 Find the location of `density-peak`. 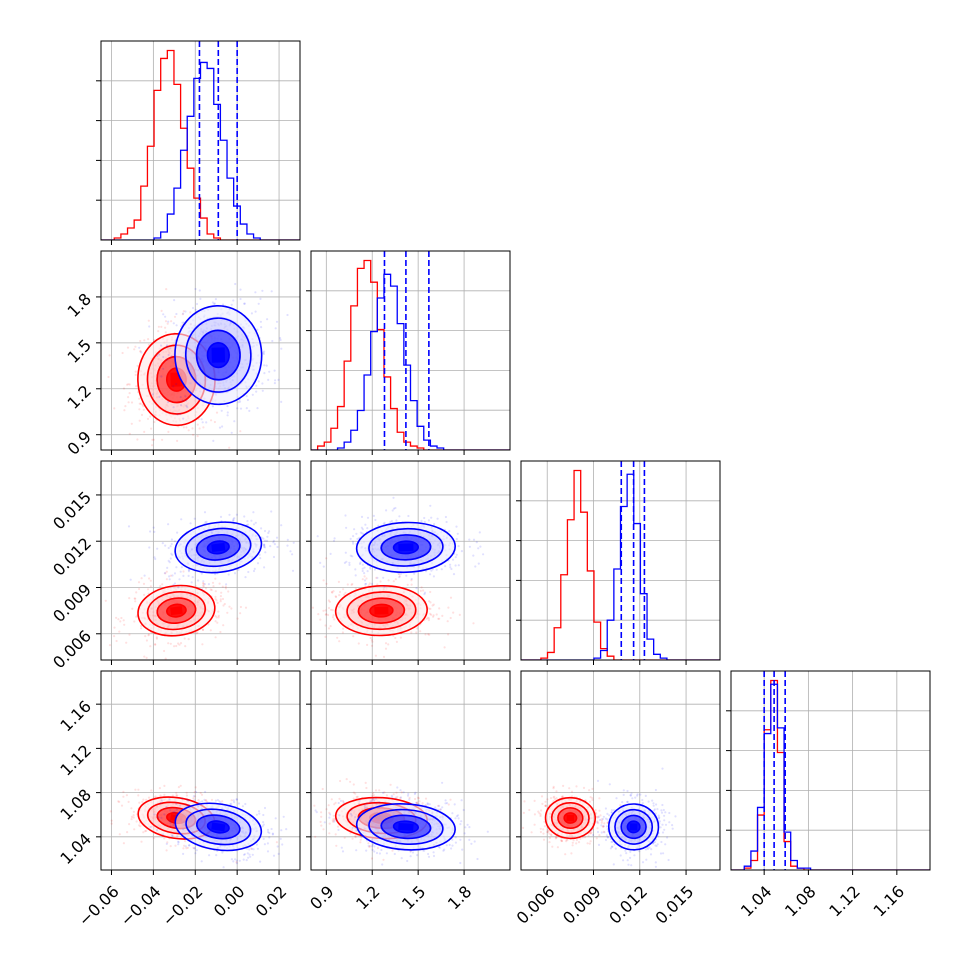

density-peak is located at coordinates (218, 827).